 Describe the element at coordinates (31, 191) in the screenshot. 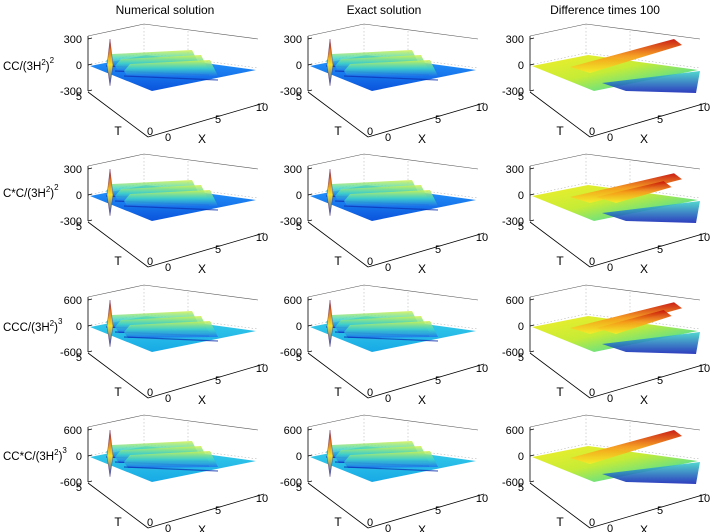

I see `row-label-2: C*C/(3H2)2` at that location.